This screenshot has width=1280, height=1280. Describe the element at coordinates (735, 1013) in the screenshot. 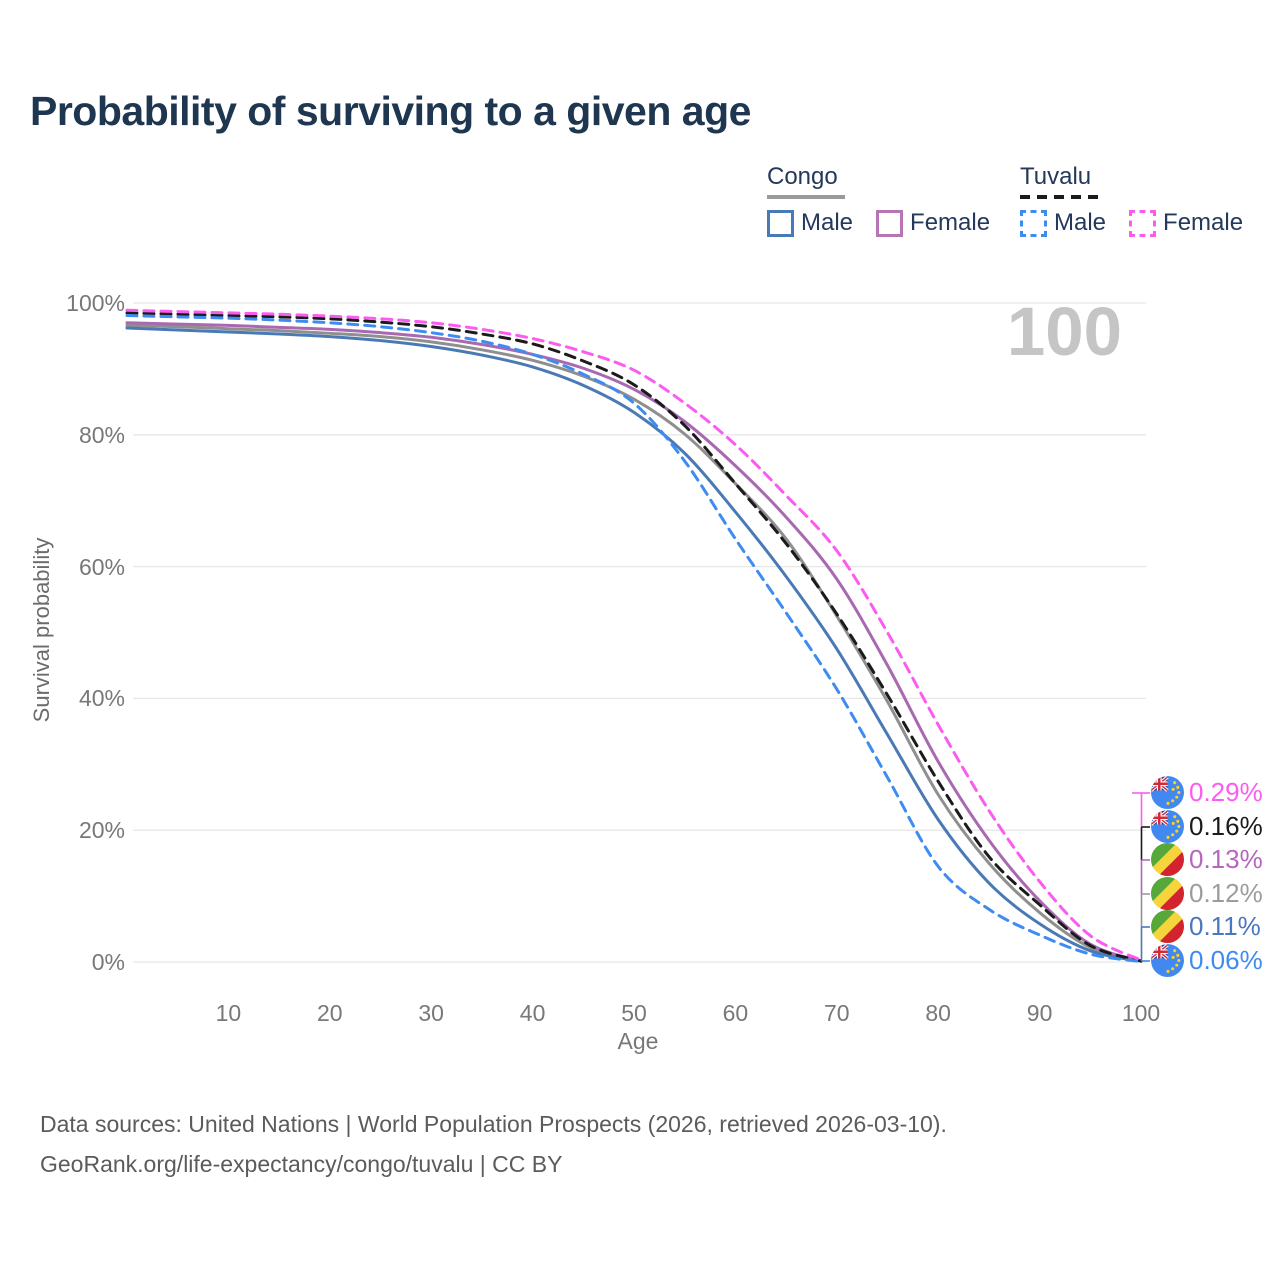

I see `x-tick-label: 60` at that location.